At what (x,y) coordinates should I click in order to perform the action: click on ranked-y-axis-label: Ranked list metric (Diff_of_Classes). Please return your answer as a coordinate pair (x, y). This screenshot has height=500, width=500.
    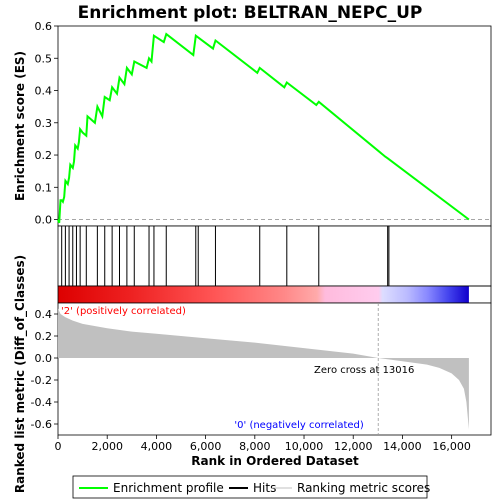
    Looking at the image, I should click on (20, 374).